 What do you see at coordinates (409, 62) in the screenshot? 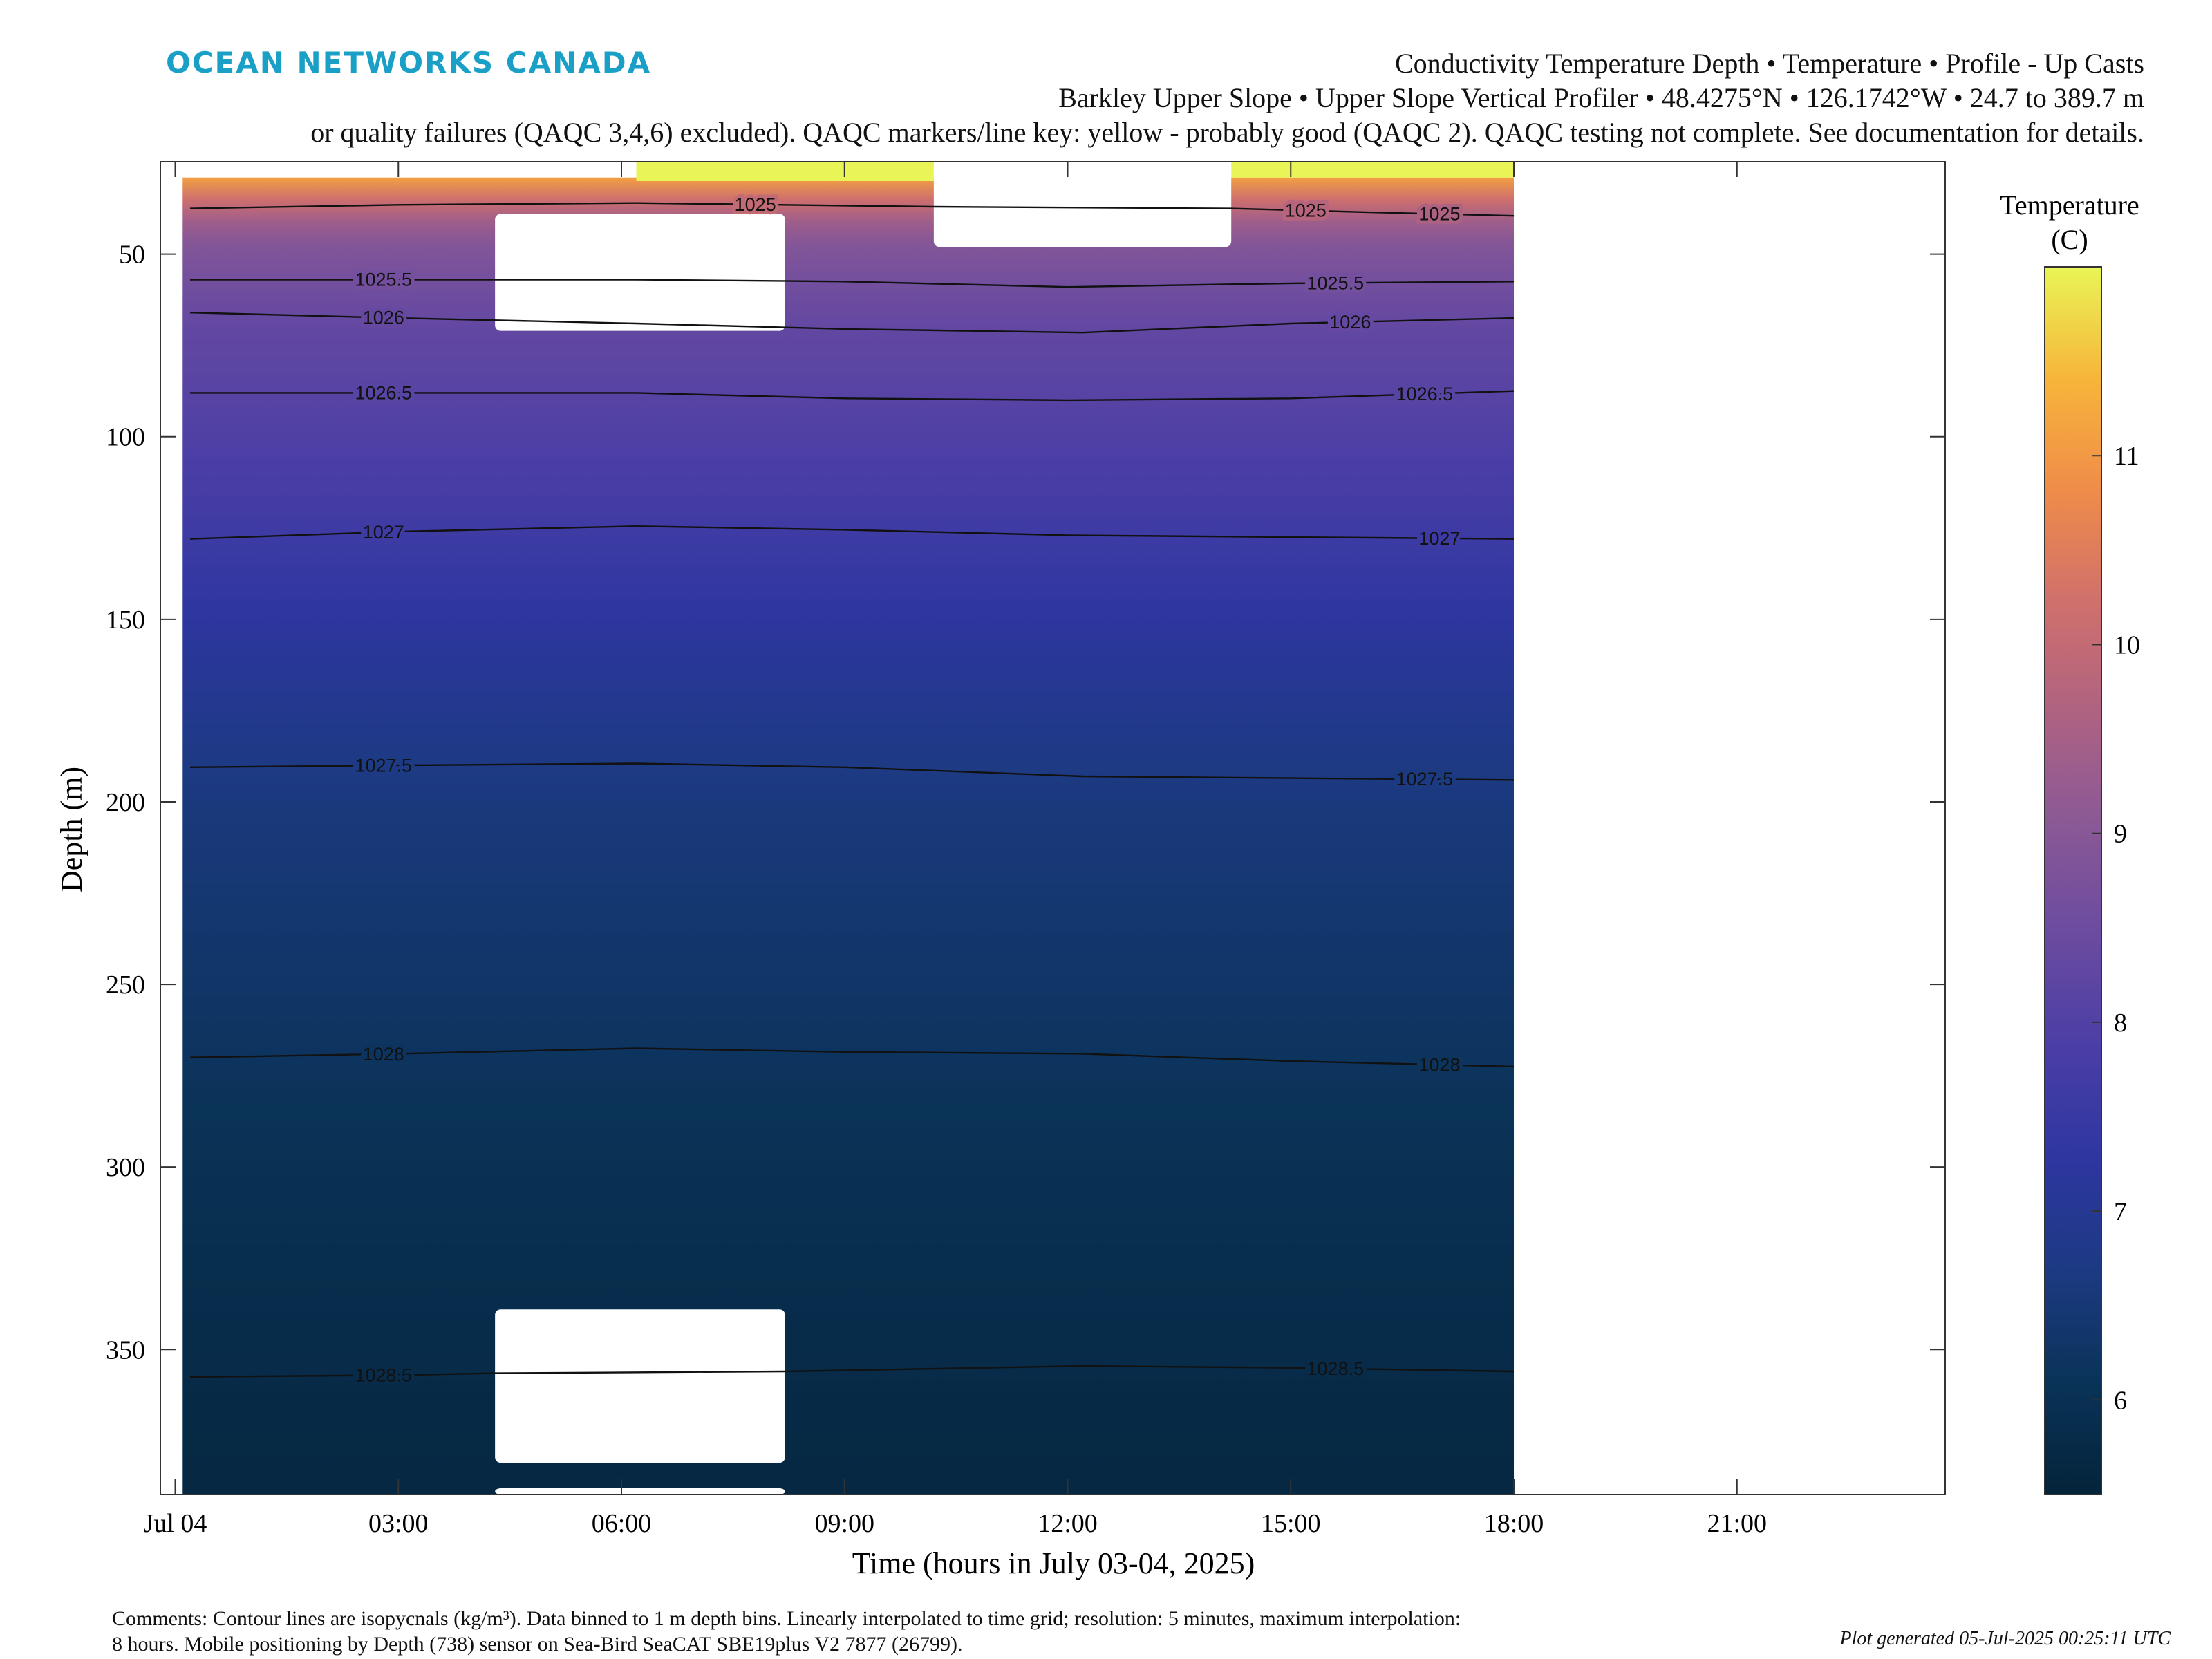
I see `ocean-networks-canada-logo: OCEAN NETWORKS CANADA` at bounding box center [409, 62].